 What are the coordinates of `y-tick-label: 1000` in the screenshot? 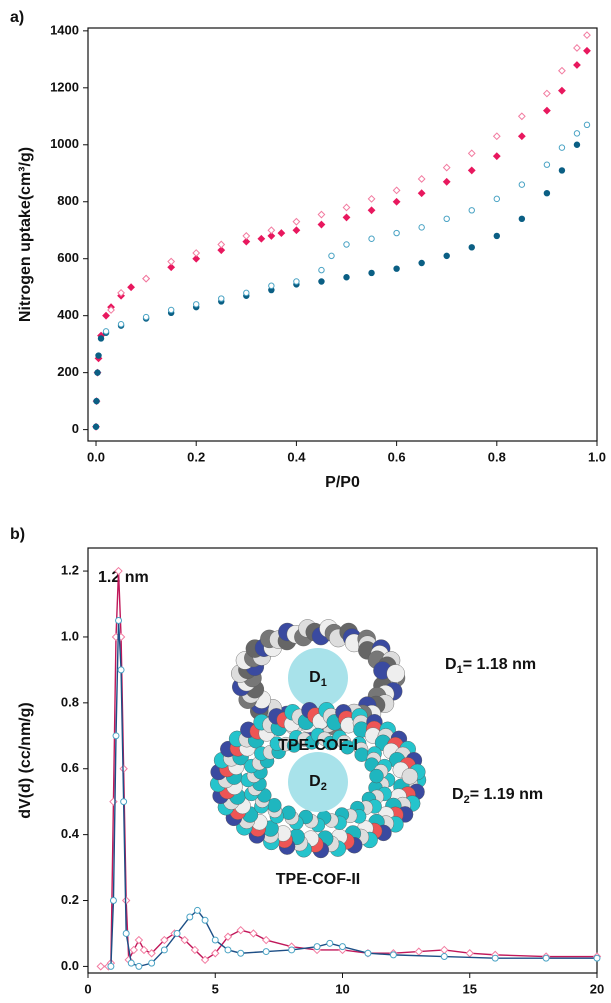 It's located at (64, 143).